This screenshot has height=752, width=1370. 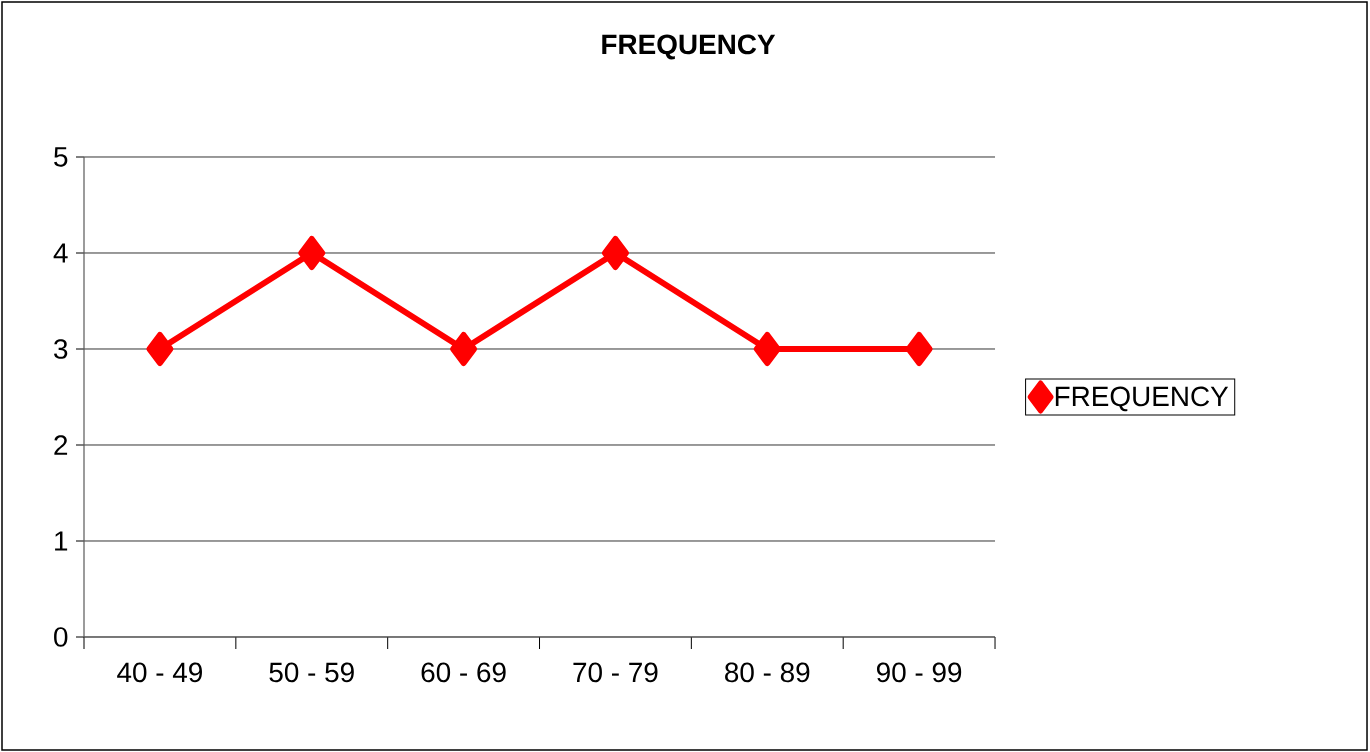 I want to click on y-tick-label: 1, so click(x=61, y=541).